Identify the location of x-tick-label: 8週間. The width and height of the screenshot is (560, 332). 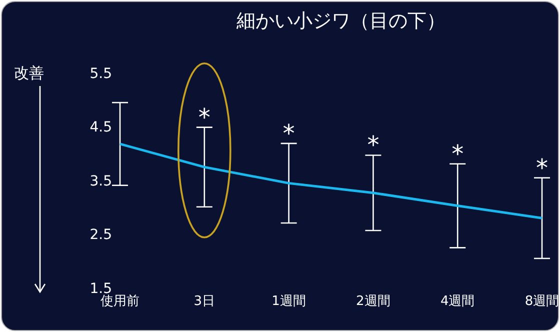
(542, 302).